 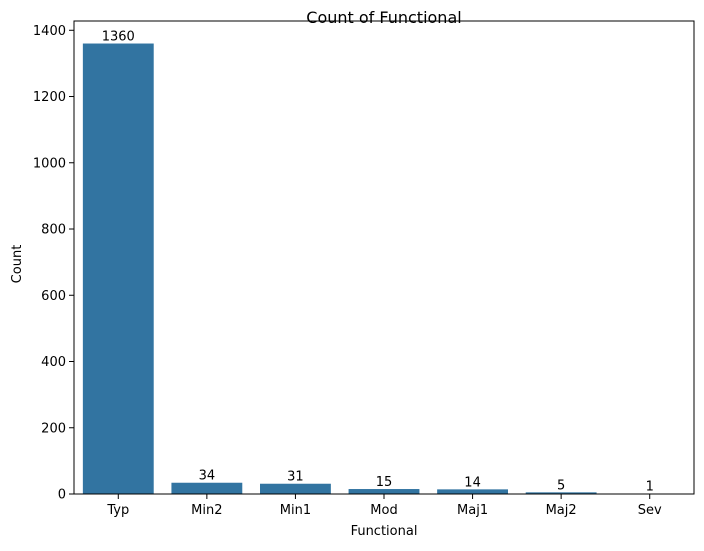 What do you see at coordinates (62, 495) in the screenshot?
I see `y-tick-label: 0` at bounding box center [62, 495].